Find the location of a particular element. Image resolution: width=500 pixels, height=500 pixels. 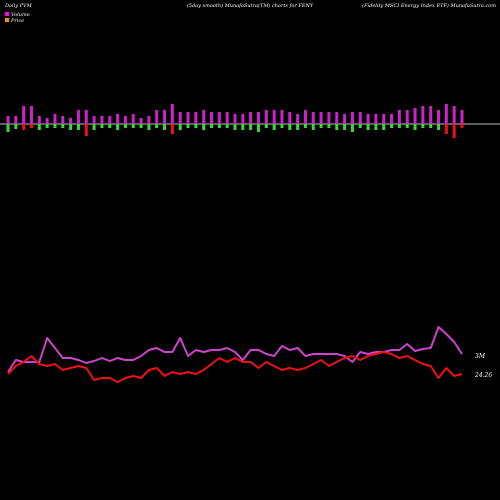

line-group is located at coordinates (235, 354).